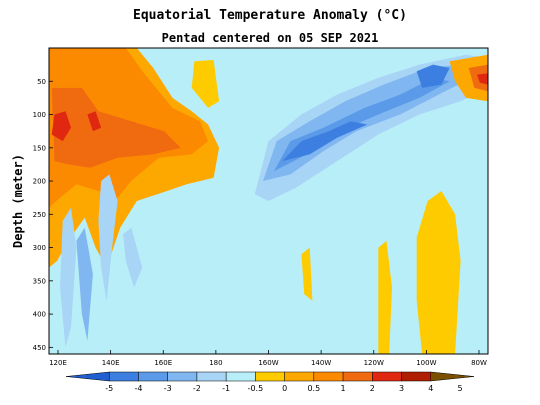 The image size is (540, 405). I want to click on y-tick-label: 200, so click(39, 182).